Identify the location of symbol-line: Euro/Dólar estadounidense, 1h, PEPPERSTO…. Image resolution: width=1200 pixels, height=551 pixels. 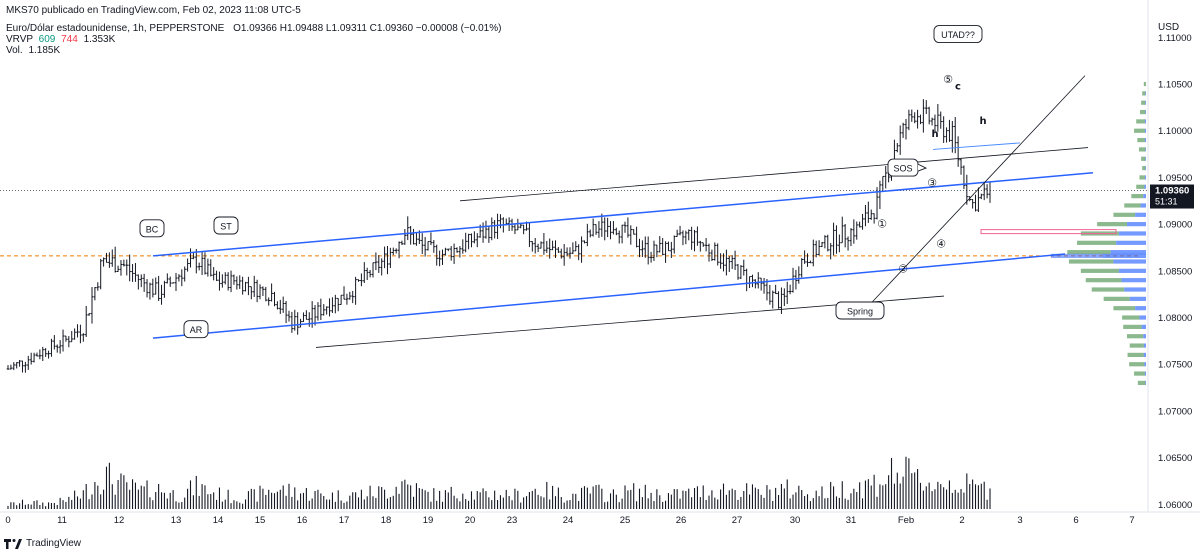
(253, 28).